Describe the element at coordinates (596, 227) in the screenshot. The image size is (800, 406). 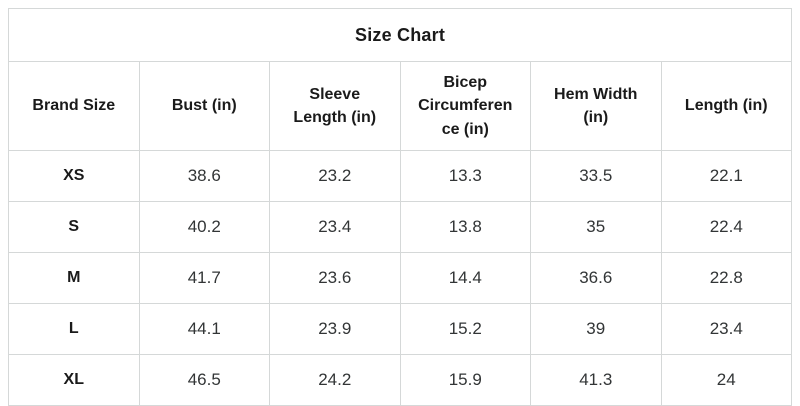
I see `value-cell-hem: 35` at that location.